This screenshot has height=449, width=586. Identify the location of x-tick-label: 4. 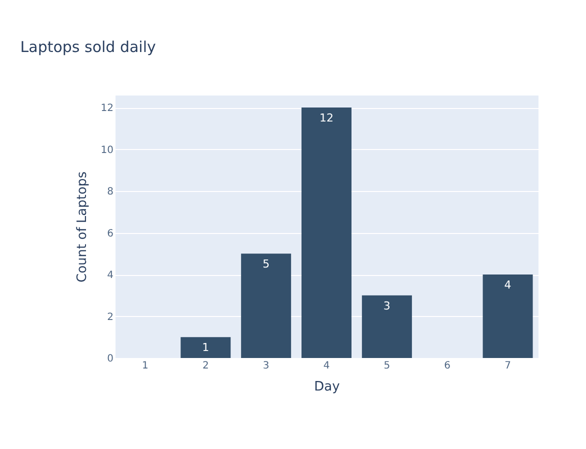
(326, 366).